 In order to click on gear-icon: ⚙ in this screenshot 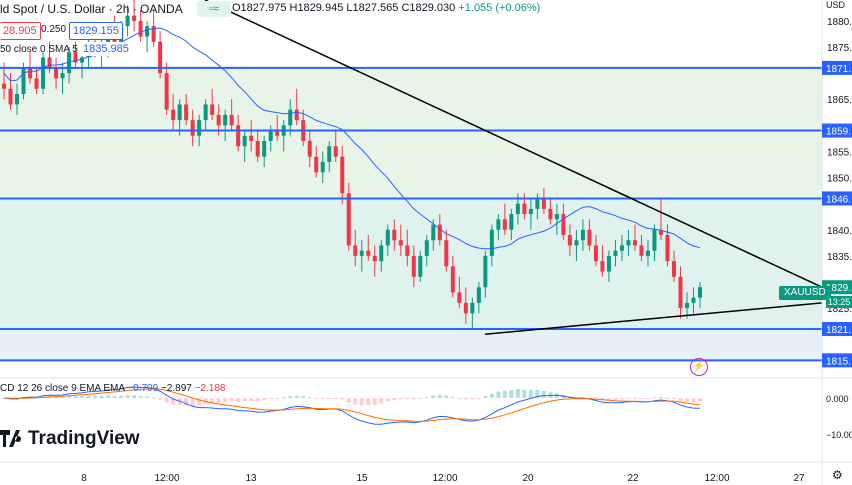, I will do `click(837, 475)`.